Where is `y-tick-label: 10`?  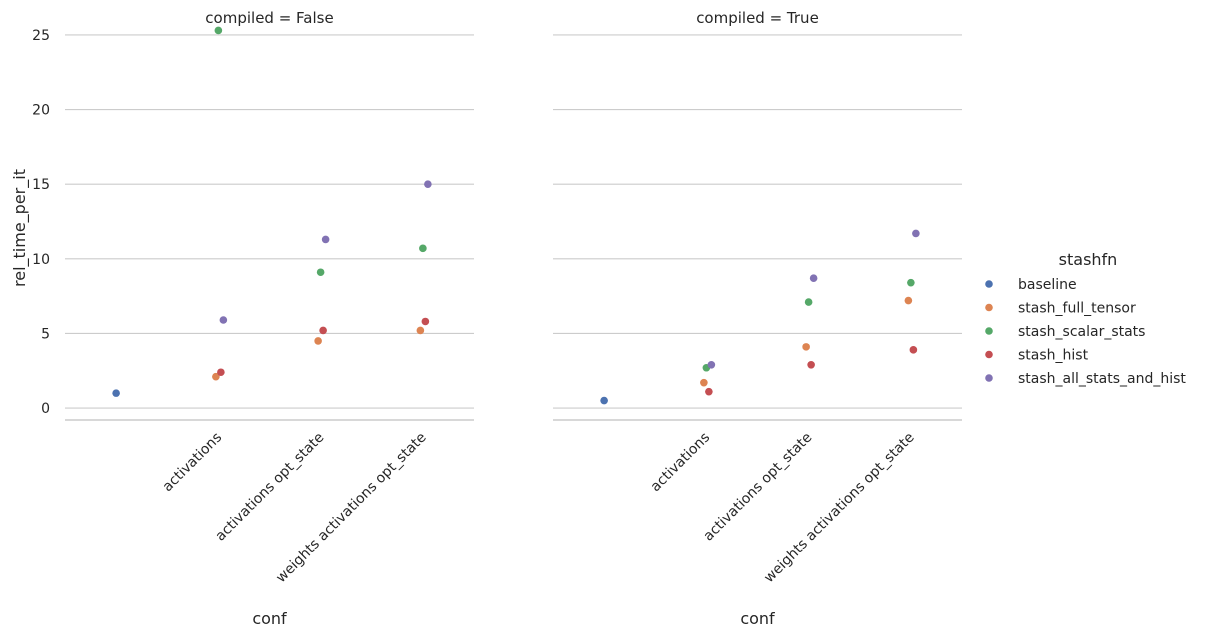 y-tick-label: 10 is located at coordinates (41, 260).